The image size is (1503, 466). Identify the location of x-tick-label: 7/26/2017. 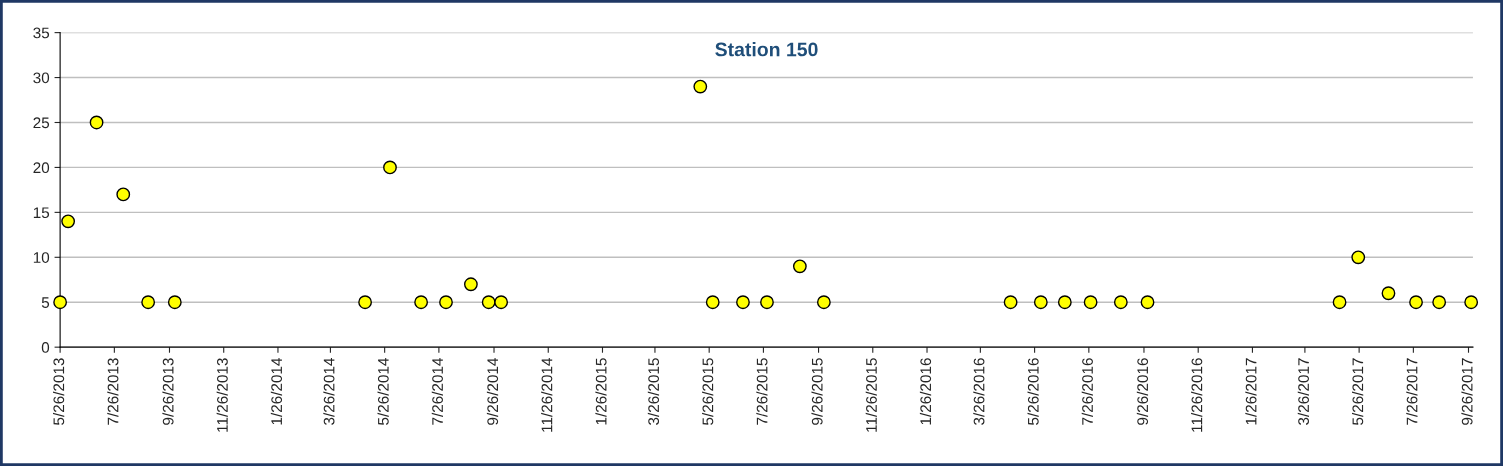
(1412, 391).